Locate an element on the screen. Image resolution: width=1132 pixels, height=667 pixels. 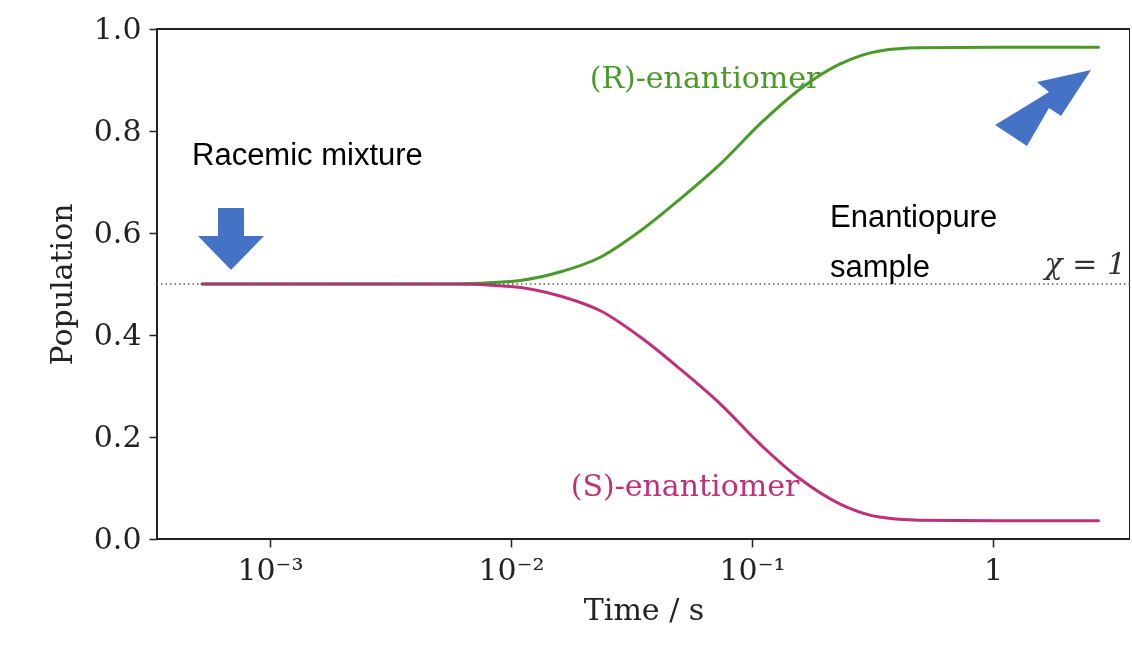
y-tick-label: 0.0 is located at coordinates (117, 538).